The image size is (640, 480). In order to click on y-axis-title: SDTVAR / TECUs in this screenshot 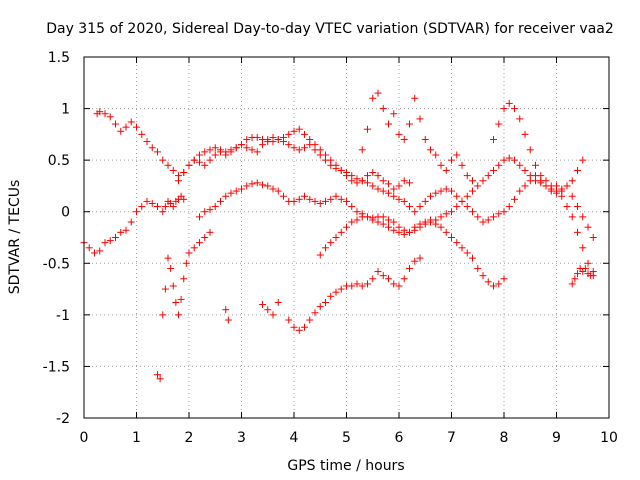, I will do `click(15, 237)`.